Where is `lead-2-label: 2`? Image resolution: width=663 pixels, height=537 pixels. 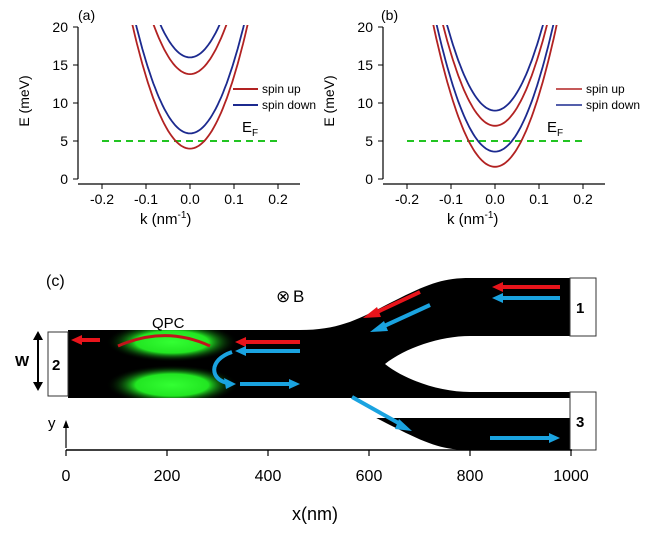
lead-2-label: 2 is located at coordinates (56, 365).